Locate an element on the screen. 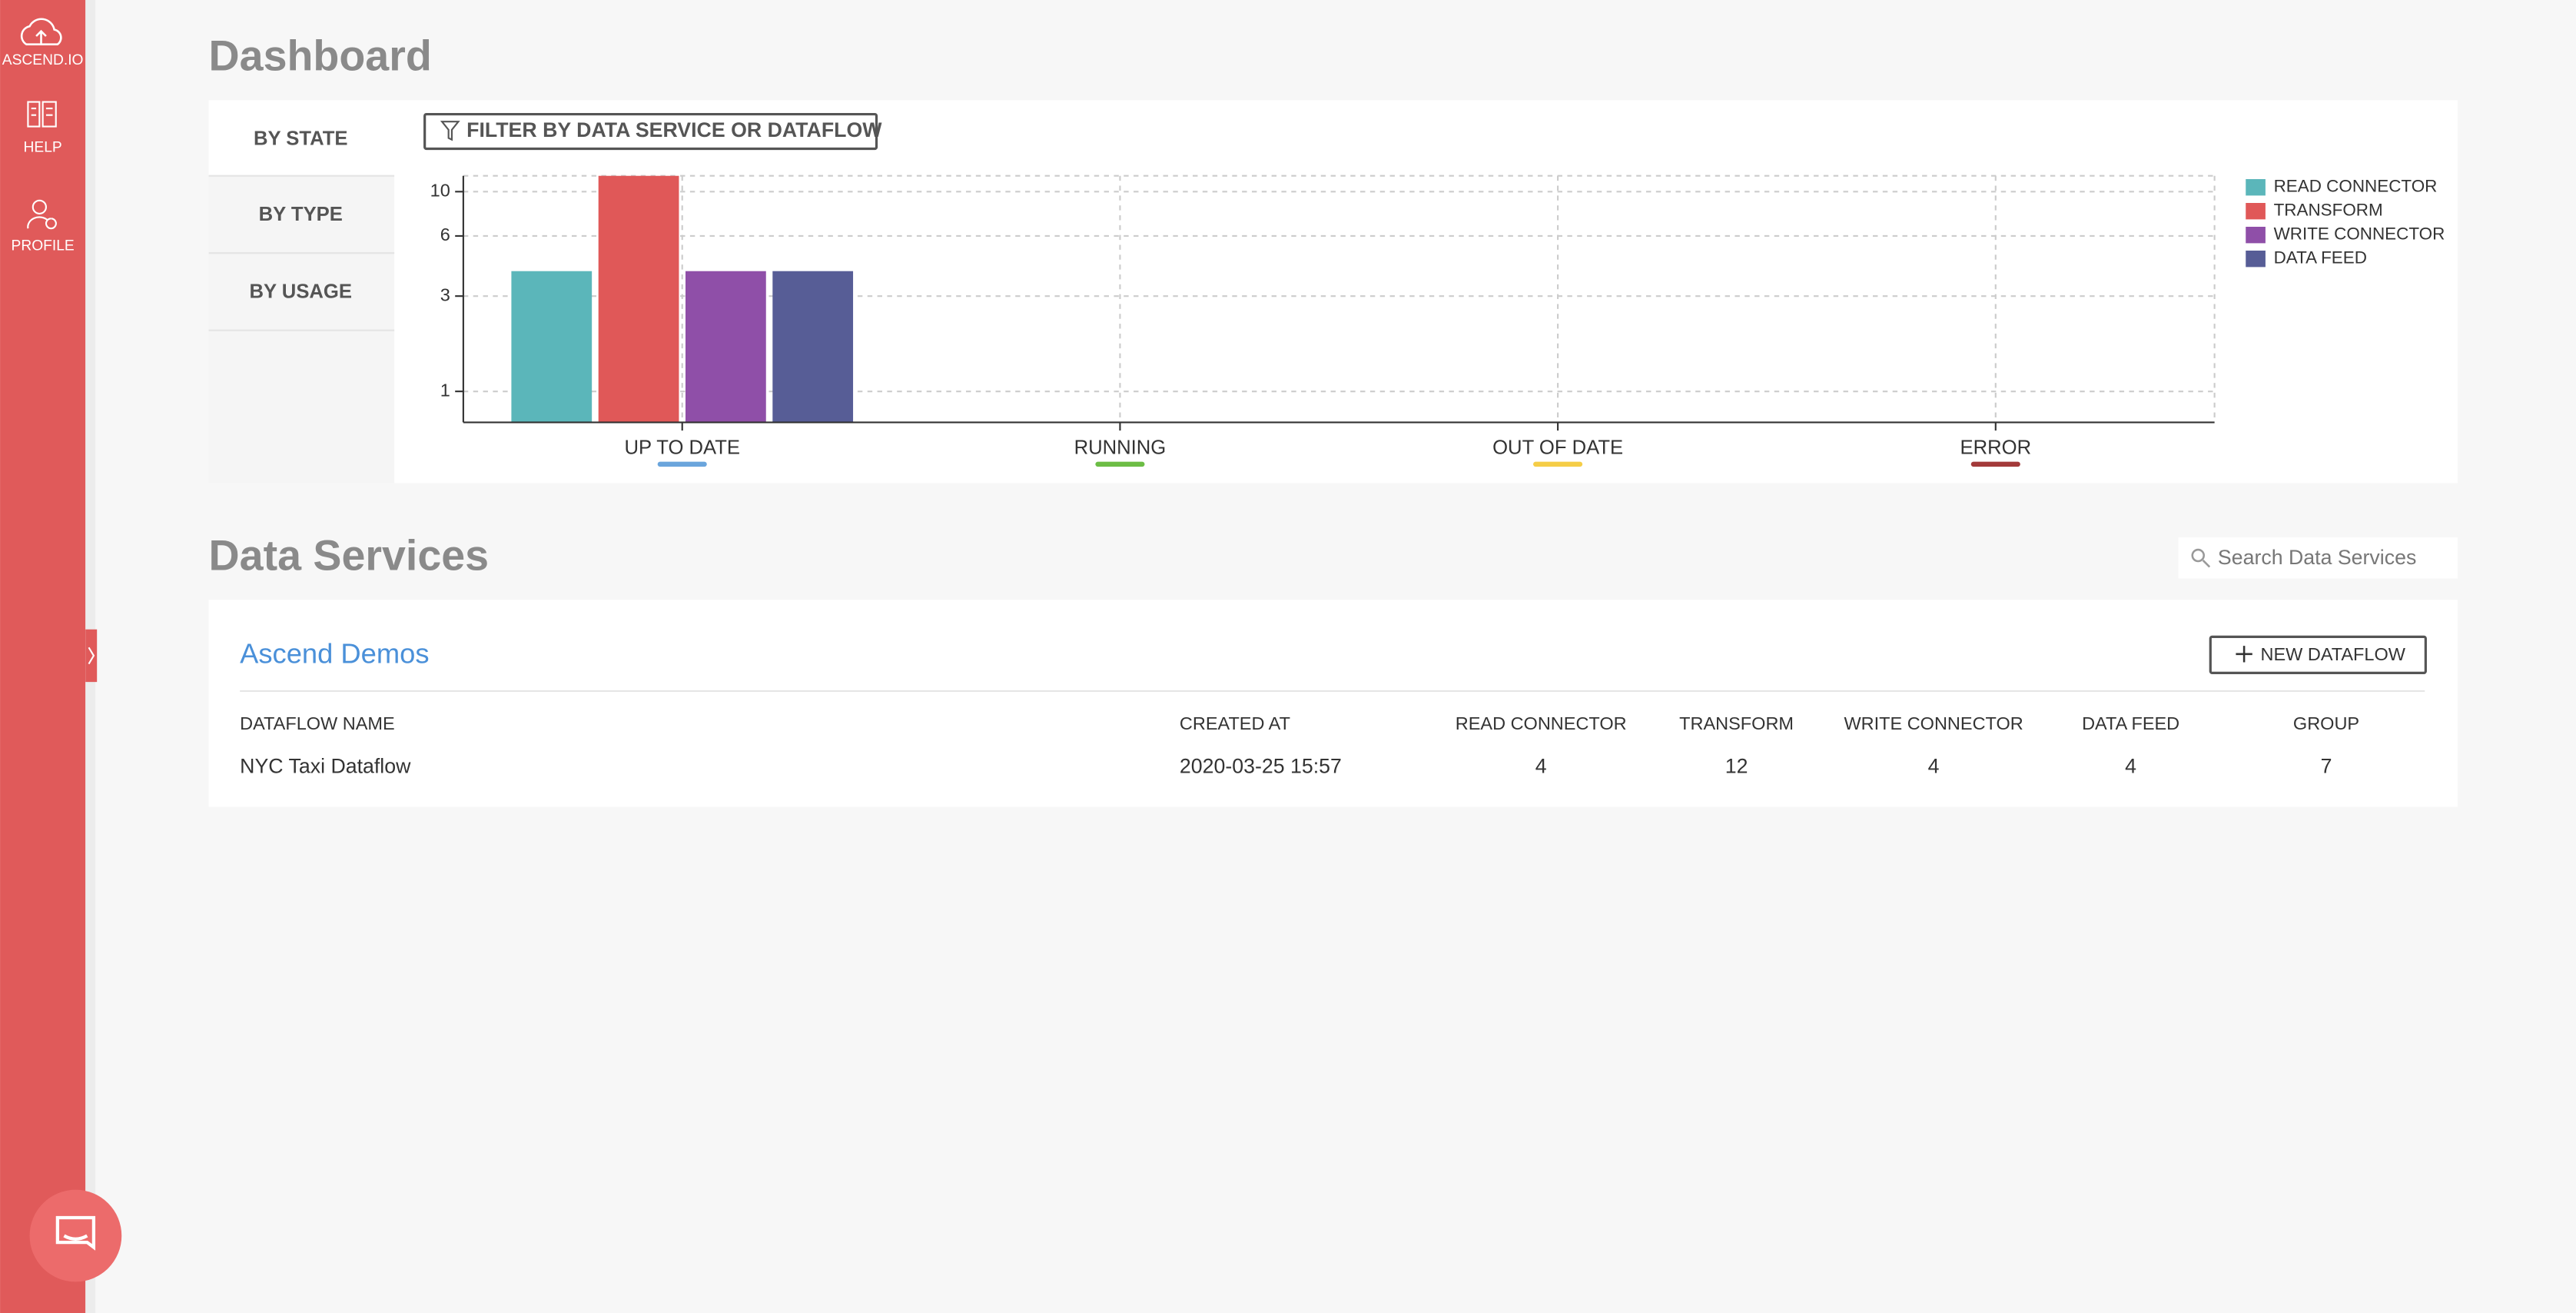  chat-icon is located at coordinates (75, 1233).